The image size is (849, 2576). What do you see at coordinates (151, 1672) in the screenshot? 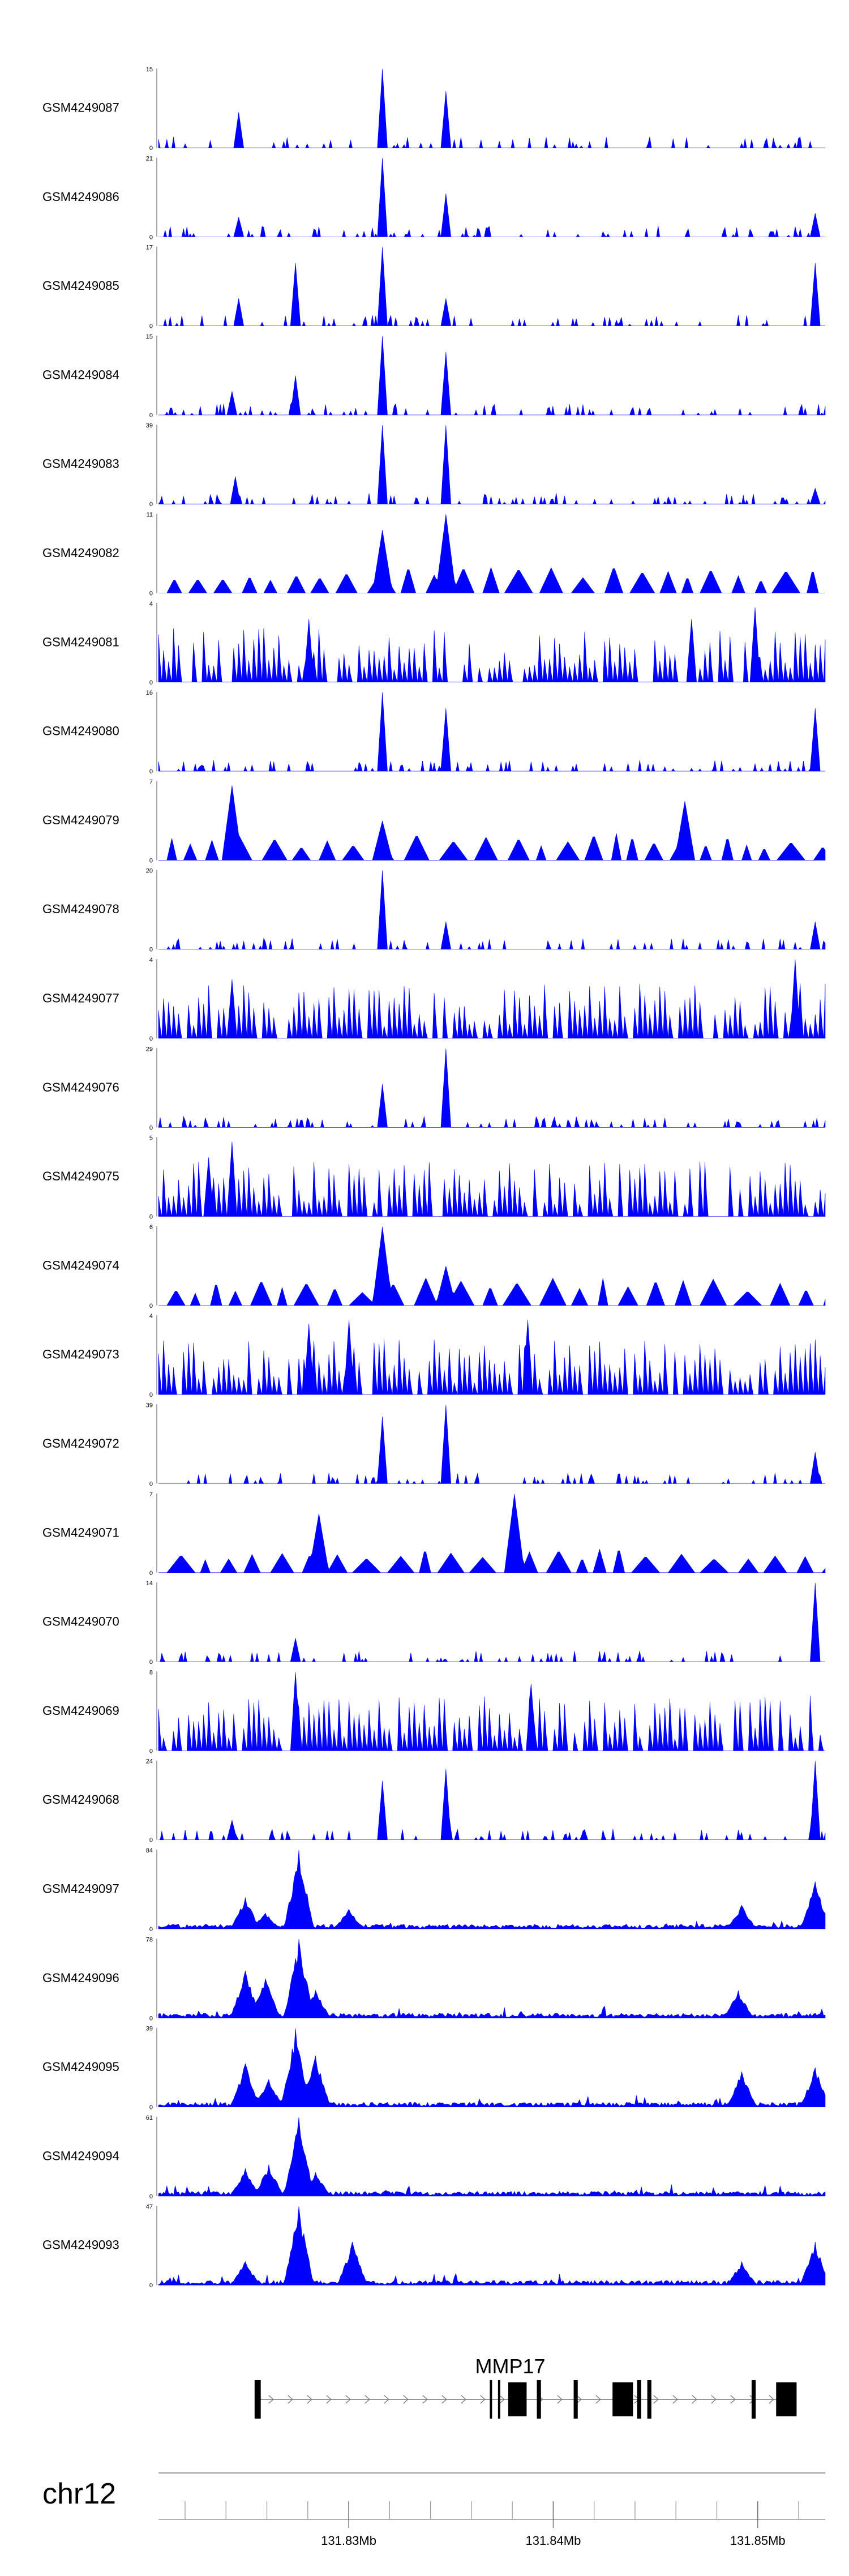
I see `track-ymax-label: 8` at bounding box center [151, 1672].